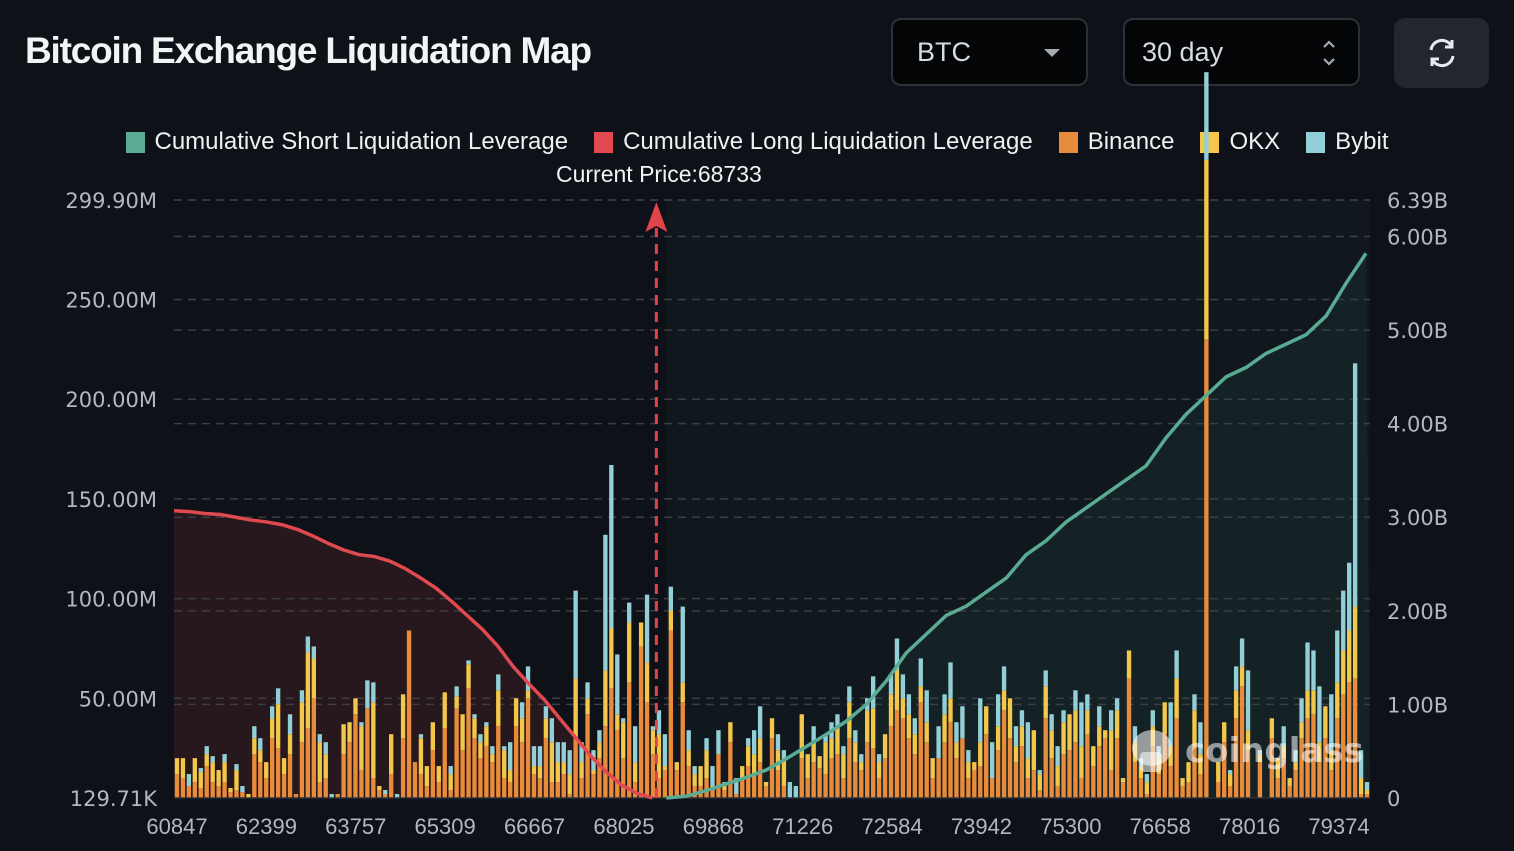  I want to click on time-range-select: 30 day, so click(1241, 52).